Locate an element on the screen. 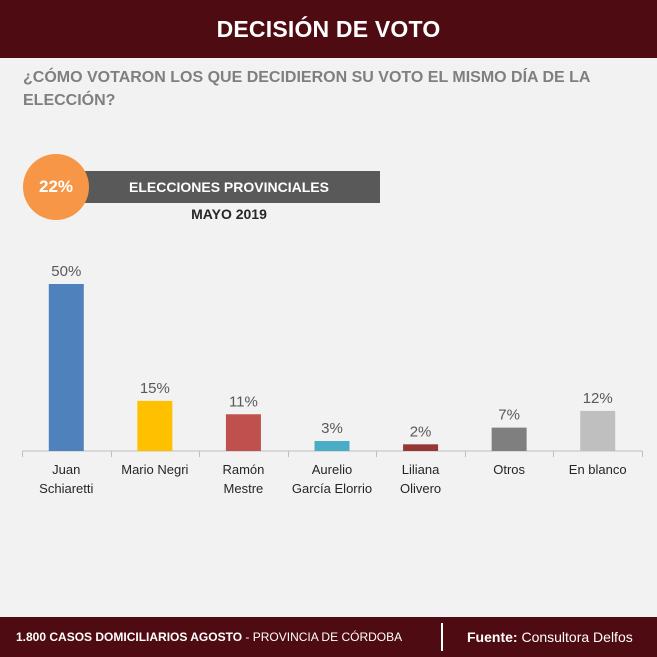 Image resolution: width=657 pixels, height=657 pixels. election-date: MAYO 2019 is located at coordinates (229, 214).